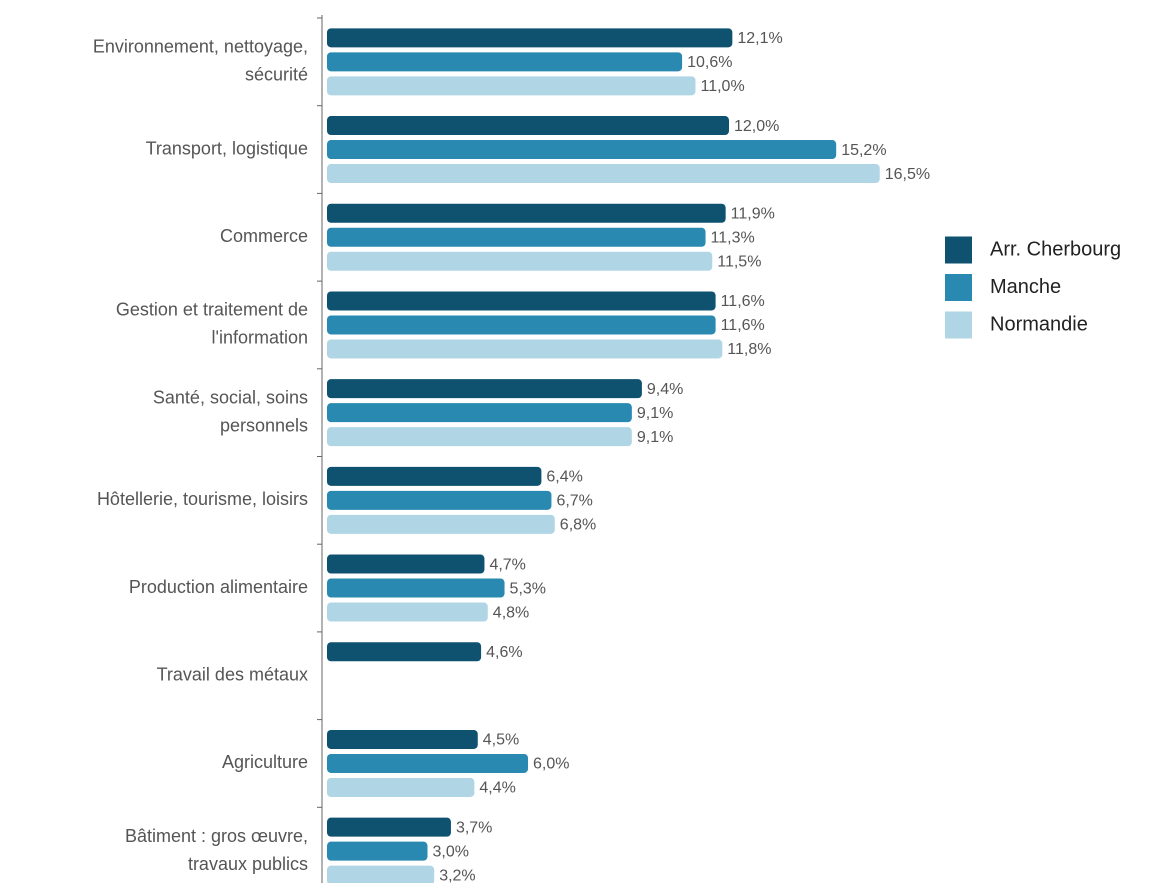 The width and height of the screenshot is (1167, 883). Describe the element at coordinates (528, 588) in the screenshot. I see `value-label: 5,3%` at that location.